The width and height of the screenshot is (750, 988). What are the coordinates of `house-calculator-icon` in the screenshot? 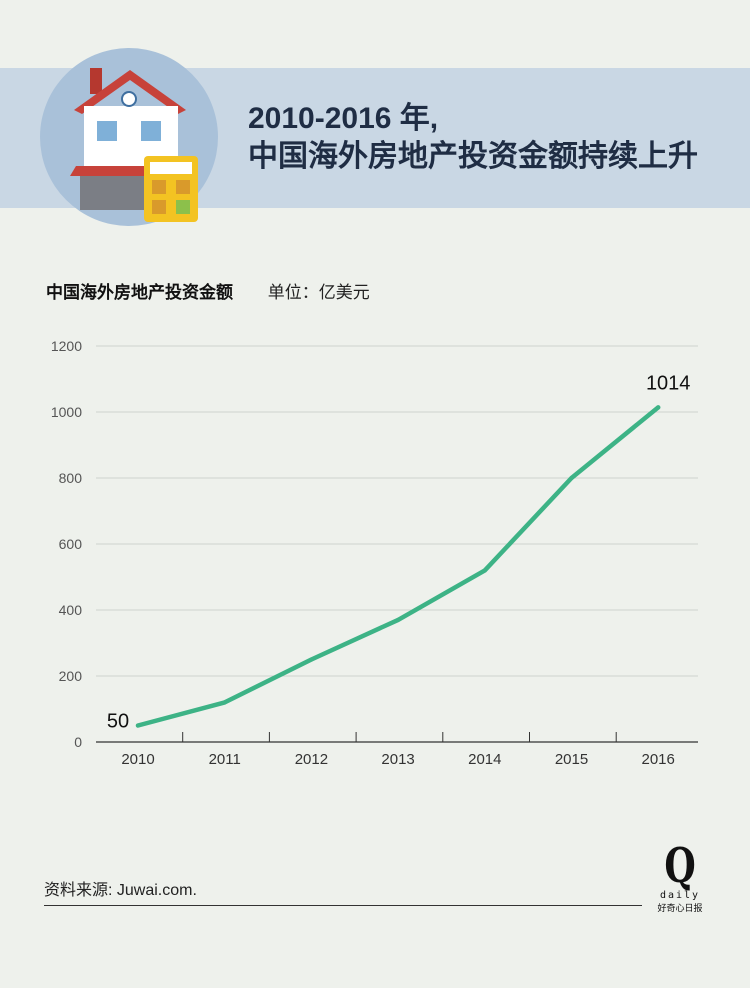 It's located at (134, 145).